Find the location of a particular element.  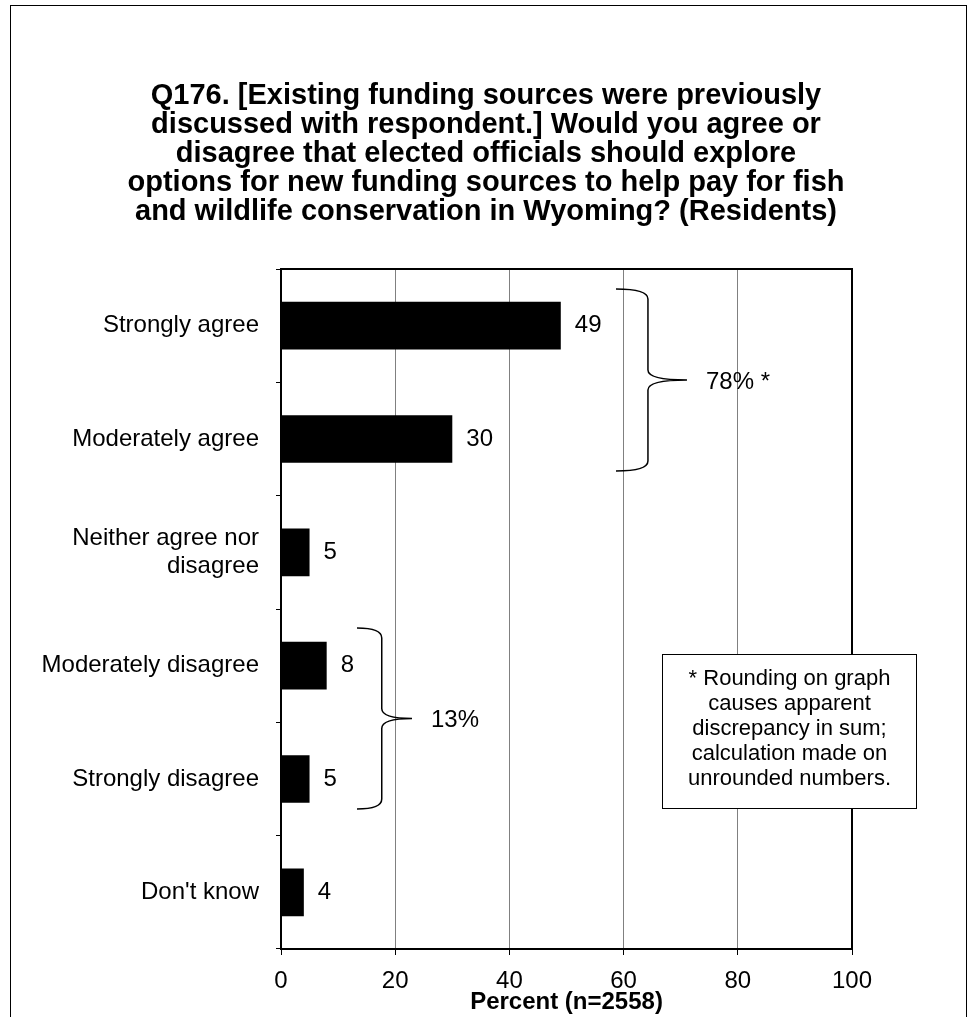

x-tick-label: 0 is located at coordinates (281, 980).